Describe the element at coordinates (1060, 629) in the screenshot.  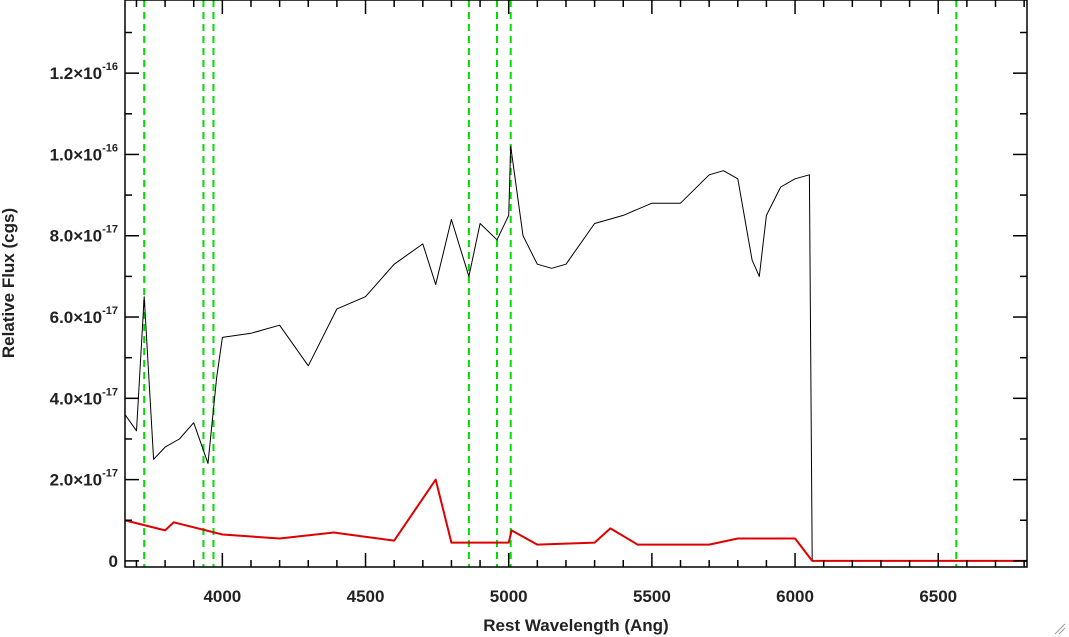
I see `resize-grip-icon` at that location.